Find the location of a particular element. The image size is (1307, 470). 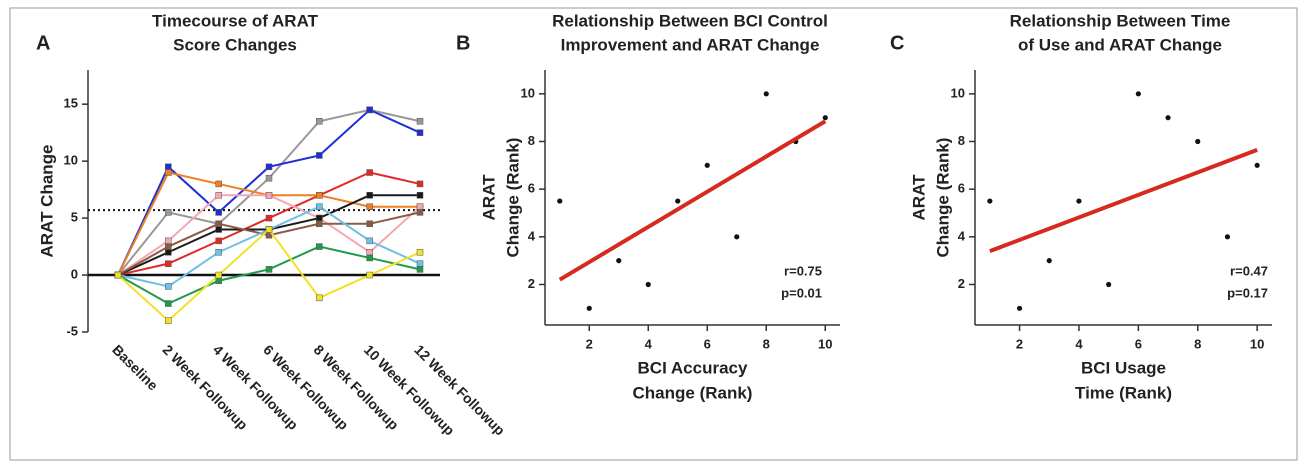

chart-title: Relationship Between Time is located at coordinates (1120, 20).